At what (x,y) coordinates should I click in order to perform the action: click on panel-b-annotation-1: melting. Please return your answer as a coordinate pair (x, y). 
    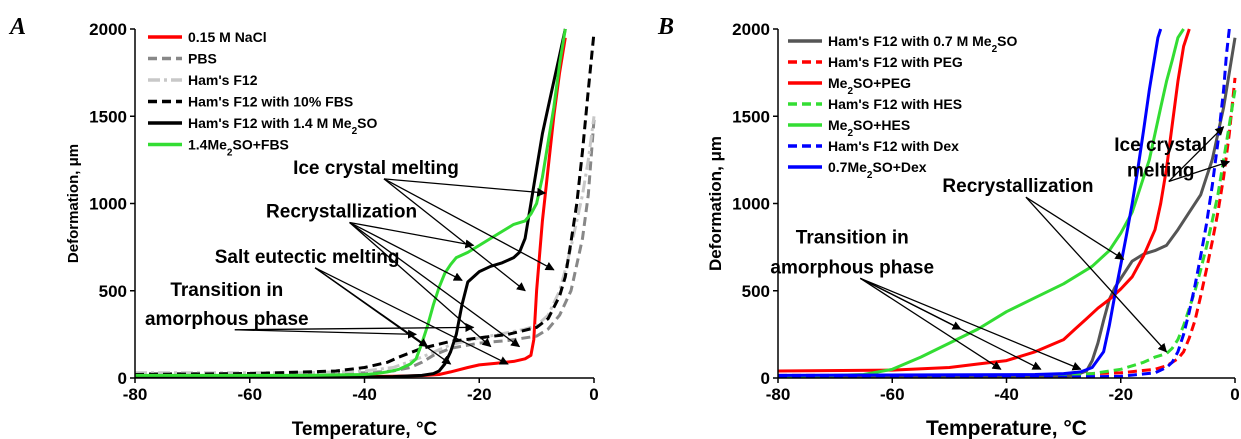
    Looking at the image, I should click on (1161, 170).